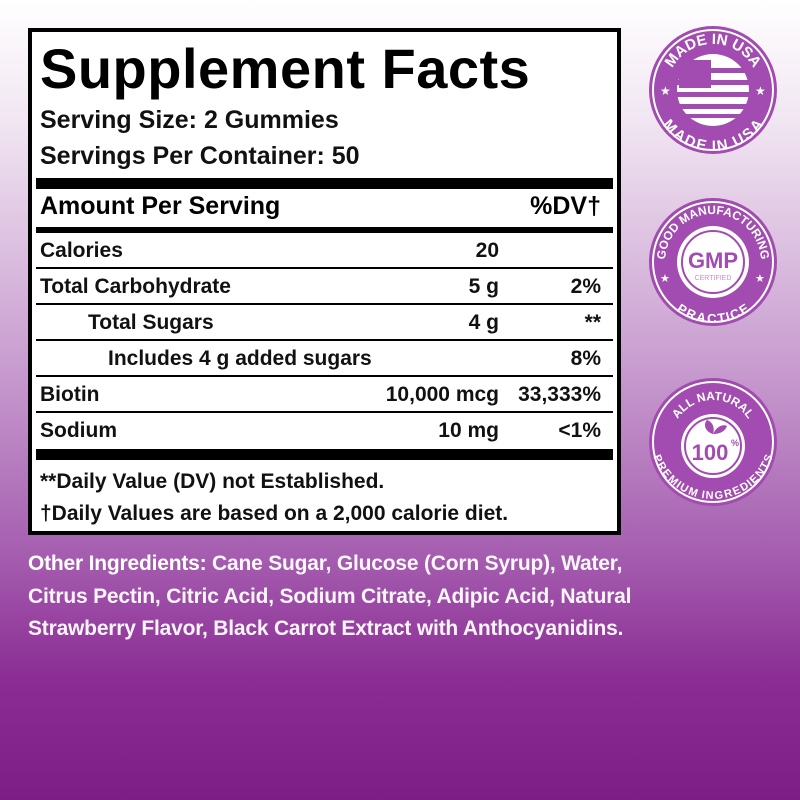 This screenshot has width=800, height=800. Describe the element at coordinates (565, 206) in the screenshot. I see `dv-header: %DV†` at that location.